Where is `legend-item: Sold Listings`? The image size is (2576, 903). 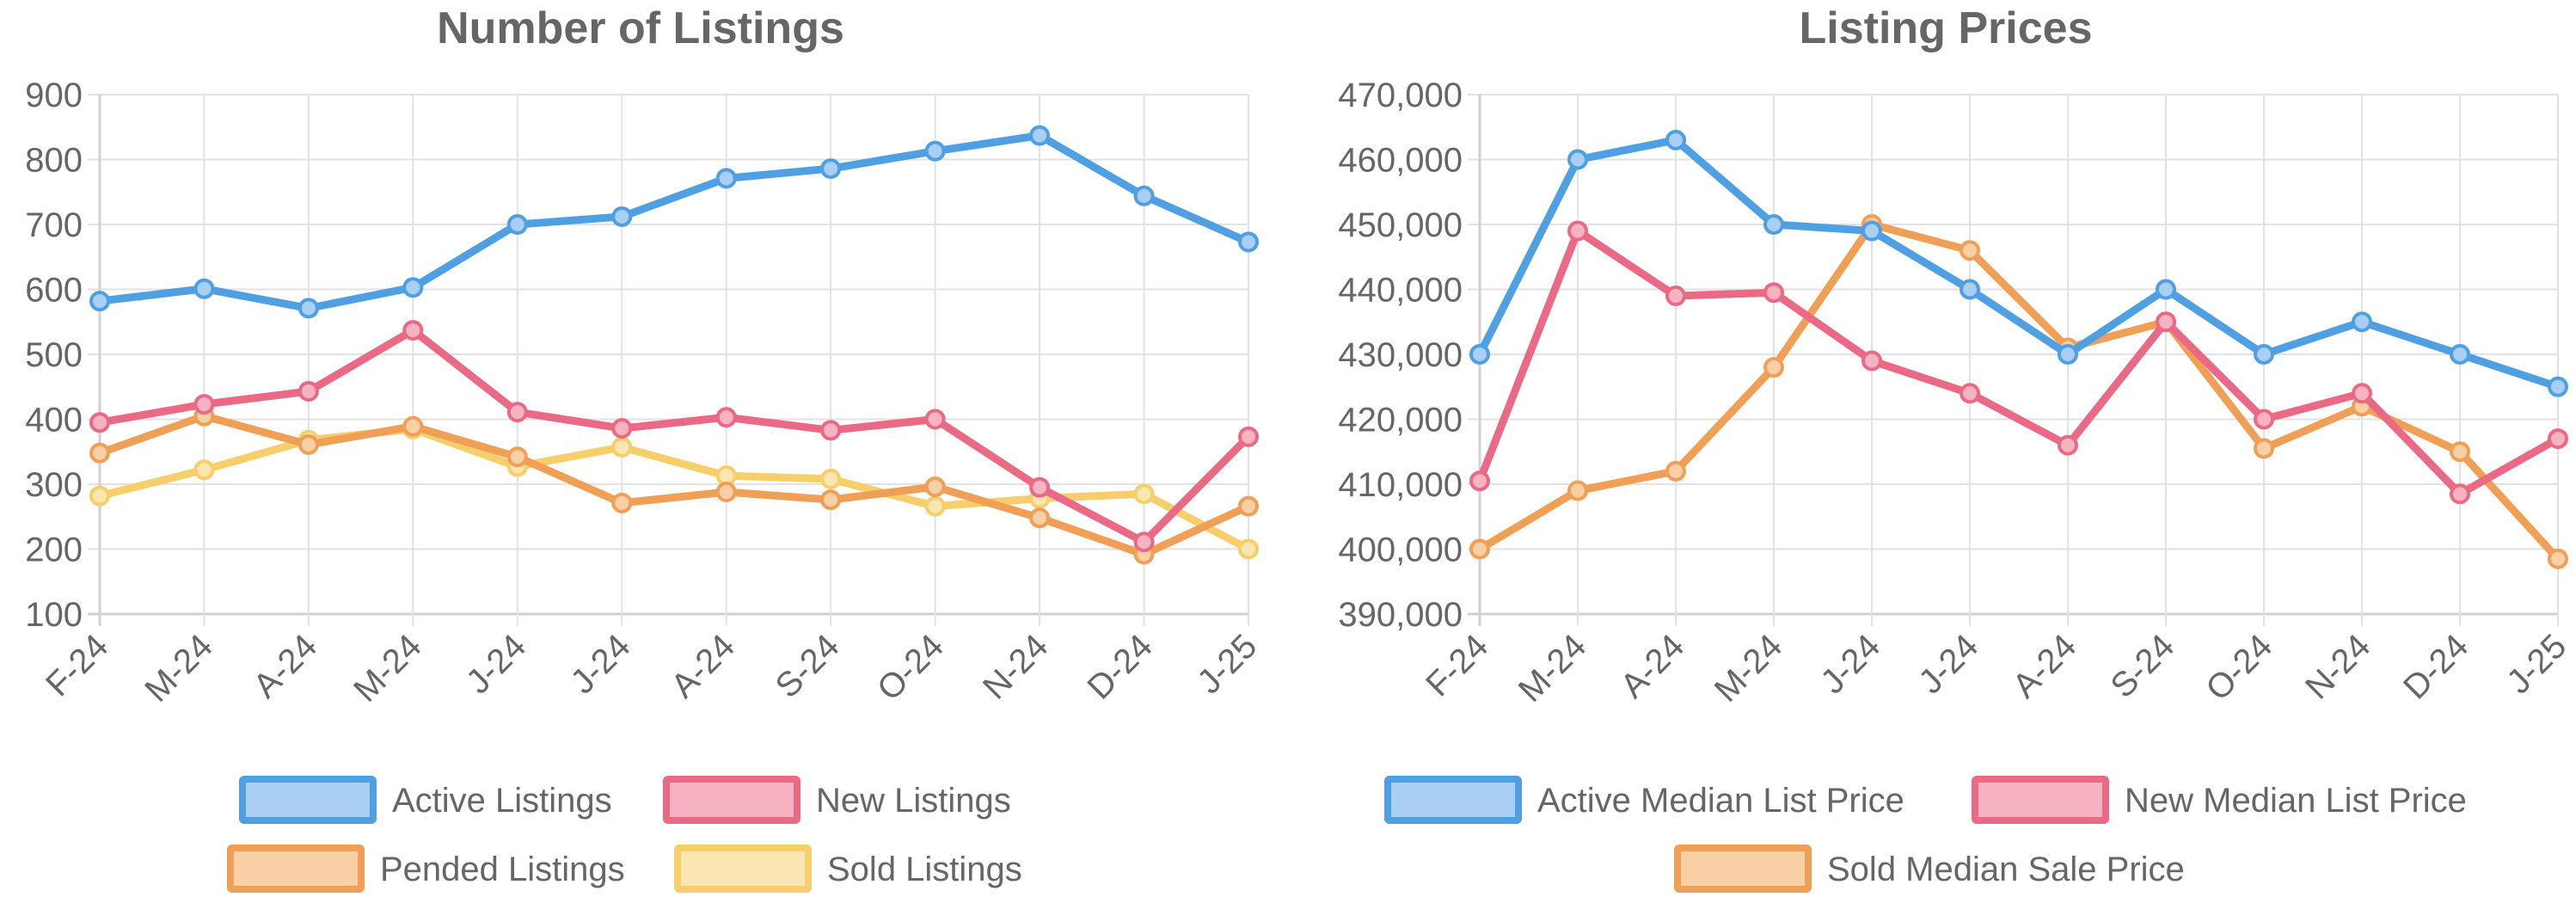 legend-item: Sold Listings is located at coordinates (848, 869).